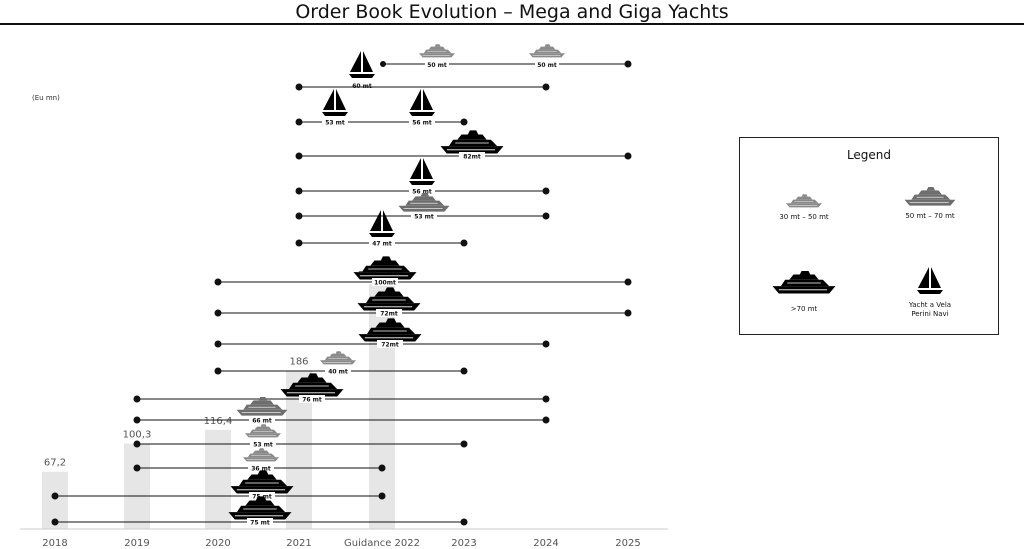 The height and width of the screenshot is (549, 1024). What do you see at coordinates (869, 155) in the screenshot?
I see `legend-title: Legend` at bounding box center [869, 155].